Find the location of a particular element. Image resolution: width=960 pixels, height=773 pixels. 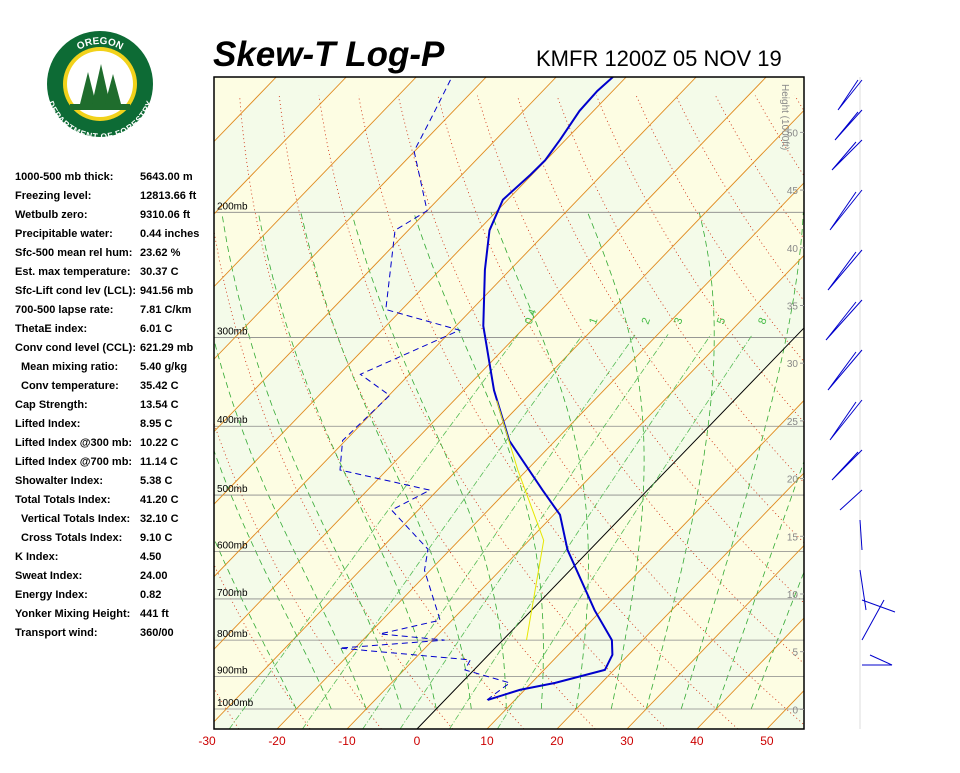

stat-value: 5643.00 m is located at coordinates (166, 177).